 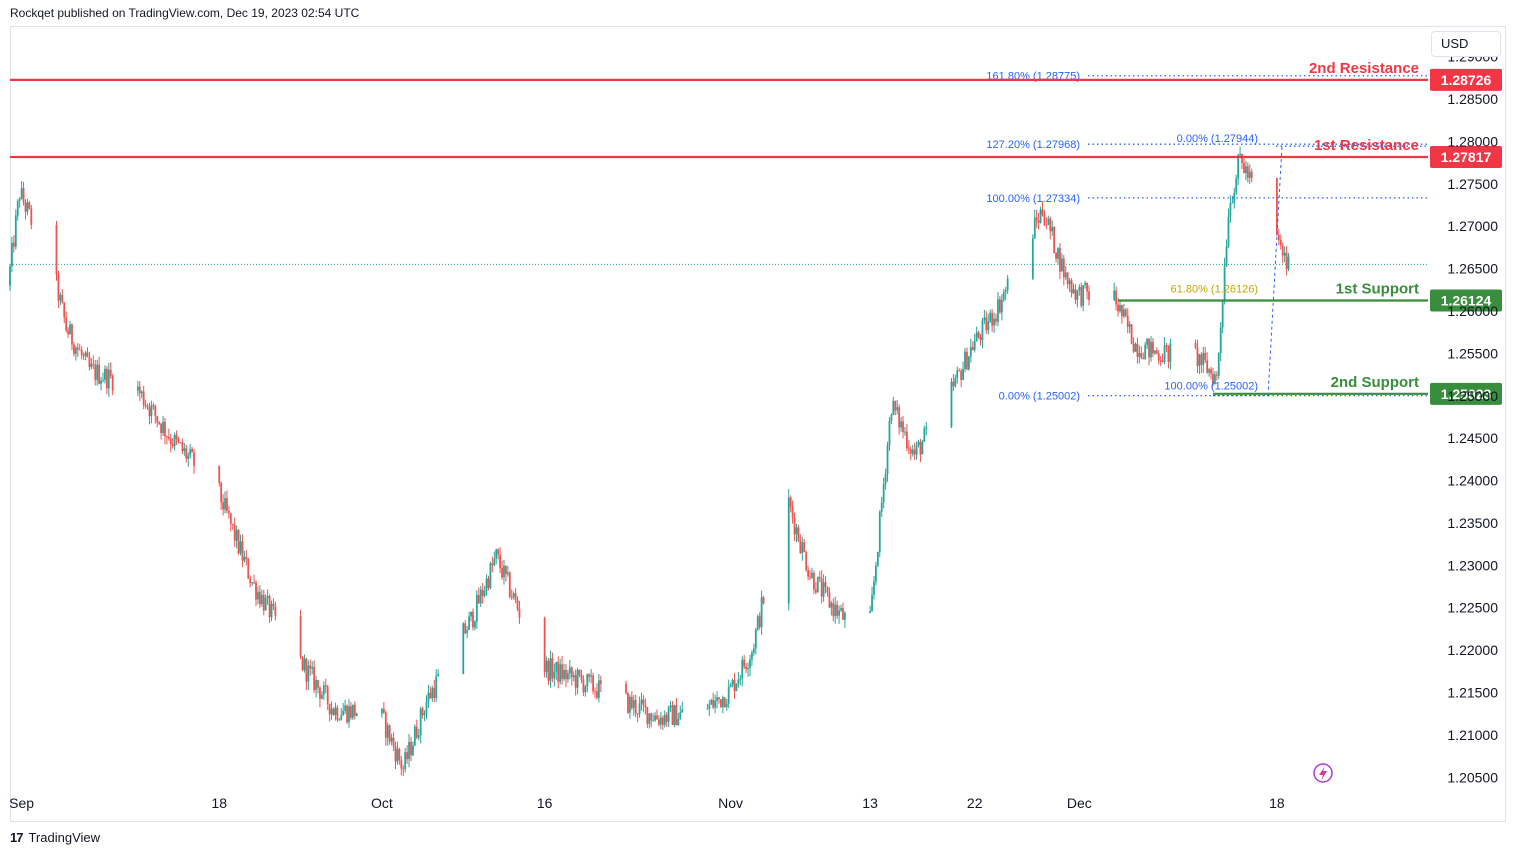 I want to click on level-name: 1st Support, so click(x=1377, y=288).